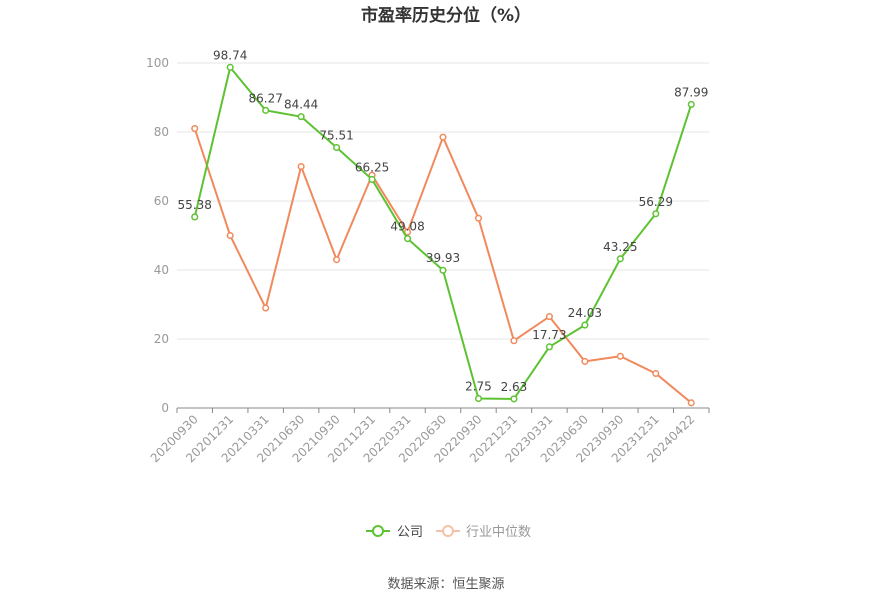 The width and height of the screenshot is (893, 603). I want to click on data-label-7: 39.93, so click(443, 258).